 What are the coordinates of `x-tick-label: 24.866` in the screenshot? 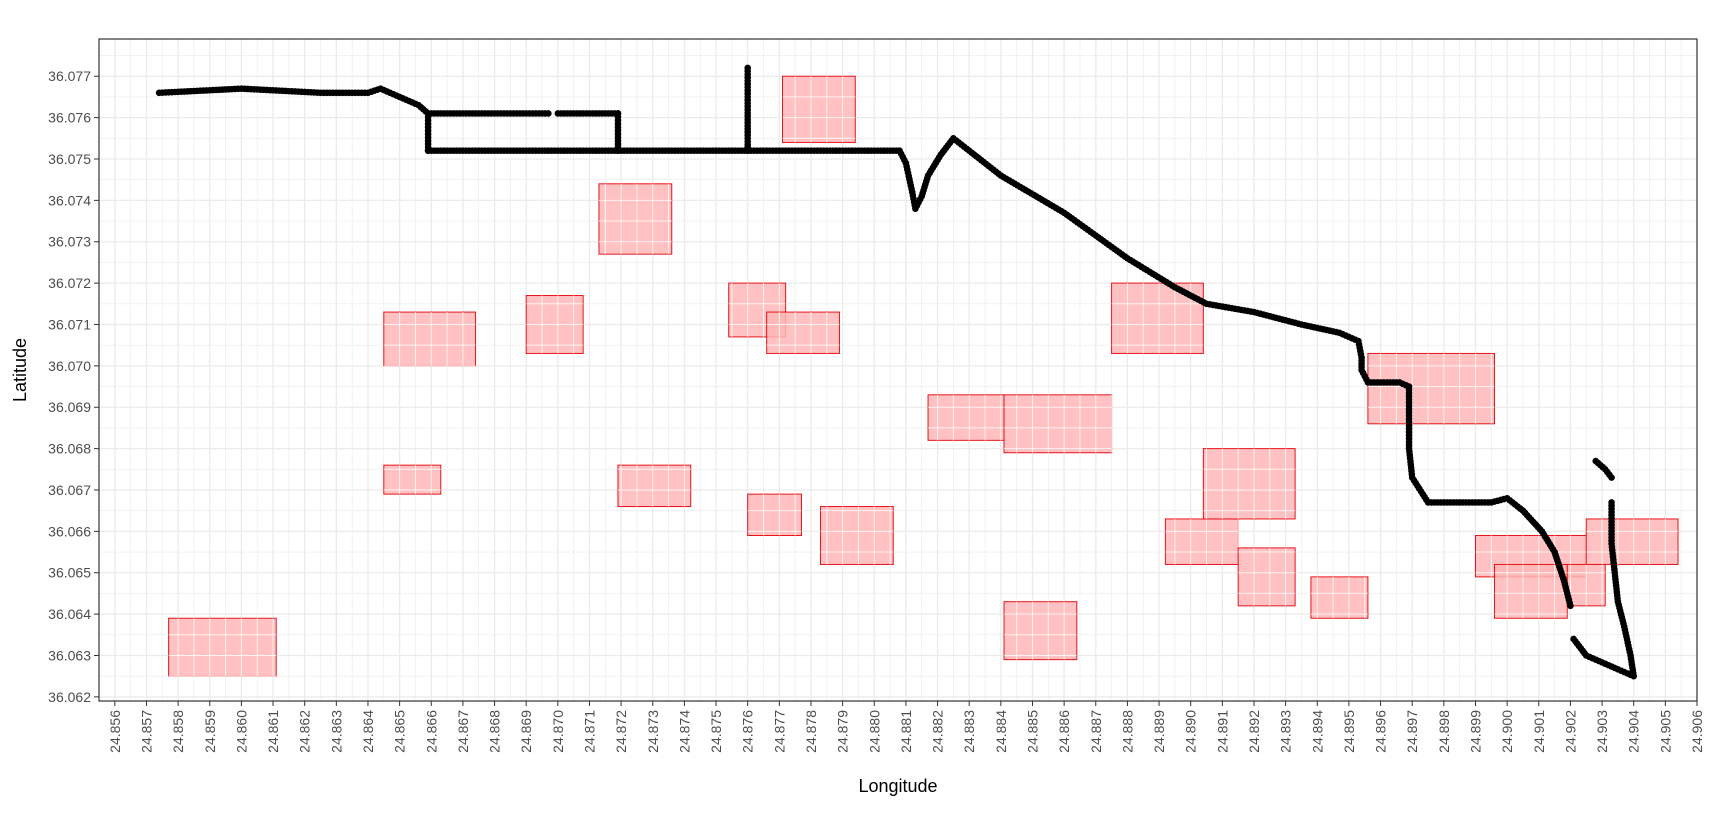 It's located at (431, 731).